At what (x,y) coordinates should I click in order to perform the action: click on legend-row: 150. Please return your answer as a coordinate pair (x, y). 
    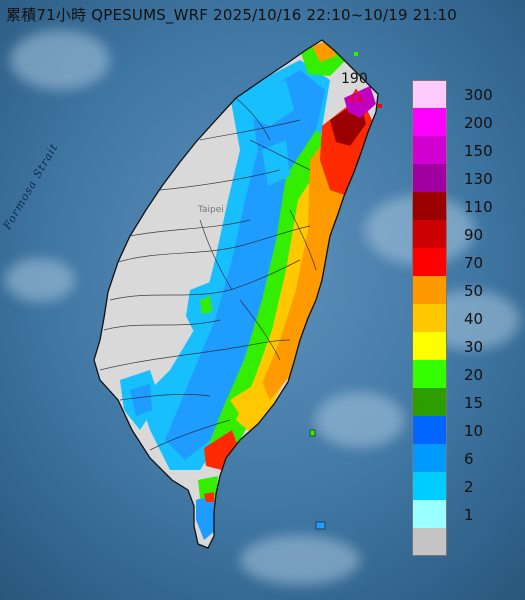
    Looking at the image, I should click on (467, 150).